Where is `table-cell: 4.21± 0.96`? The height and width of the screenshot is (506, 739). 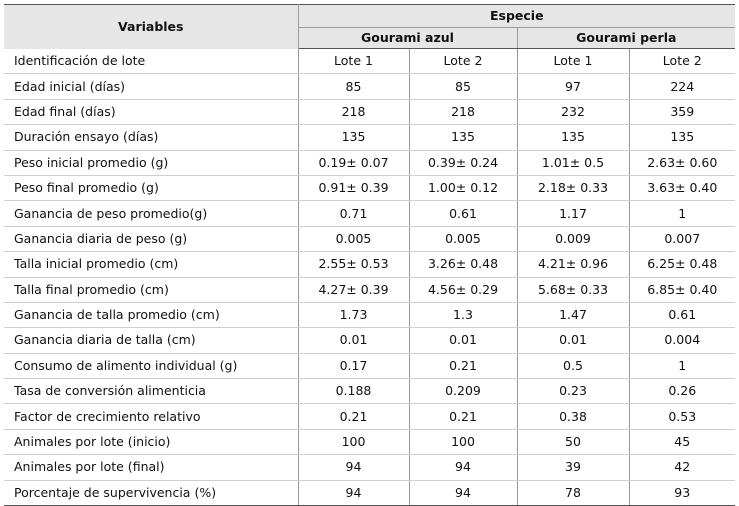
table-cell: 4.21± 0.96 is located at coordinates (573, 264).